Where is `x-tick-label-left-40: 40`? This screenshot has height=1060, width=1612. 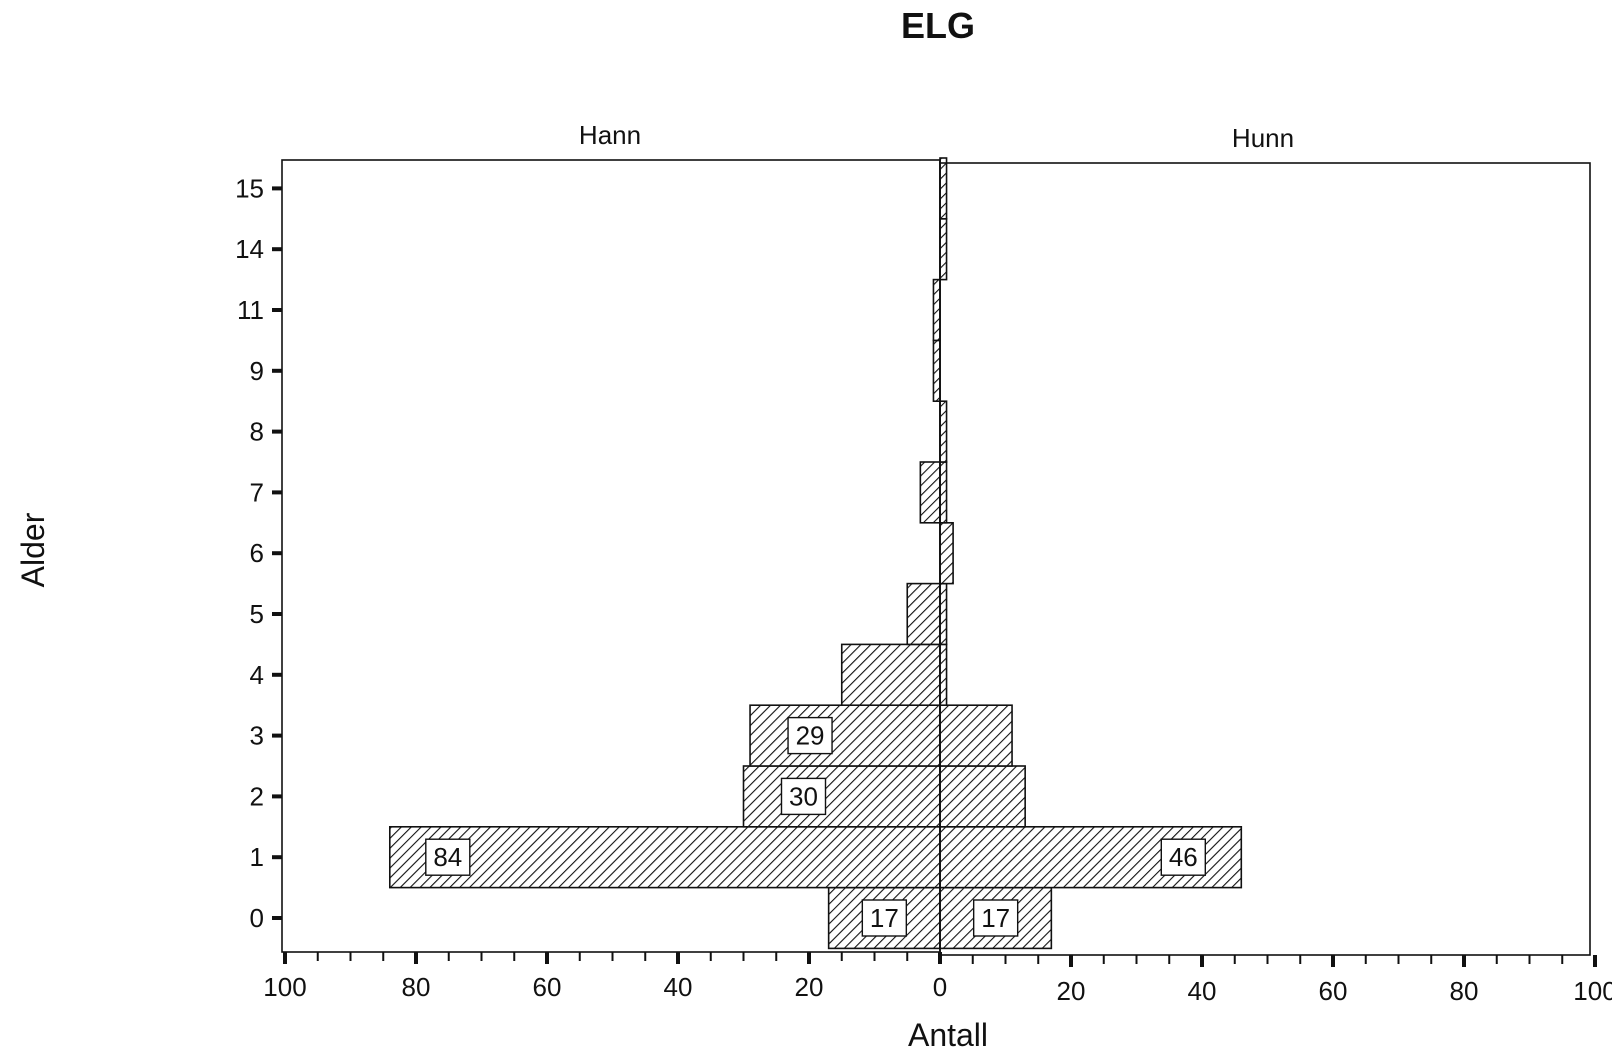
x-tick-label-left-40: 40 is located at coordinates (678, 987).